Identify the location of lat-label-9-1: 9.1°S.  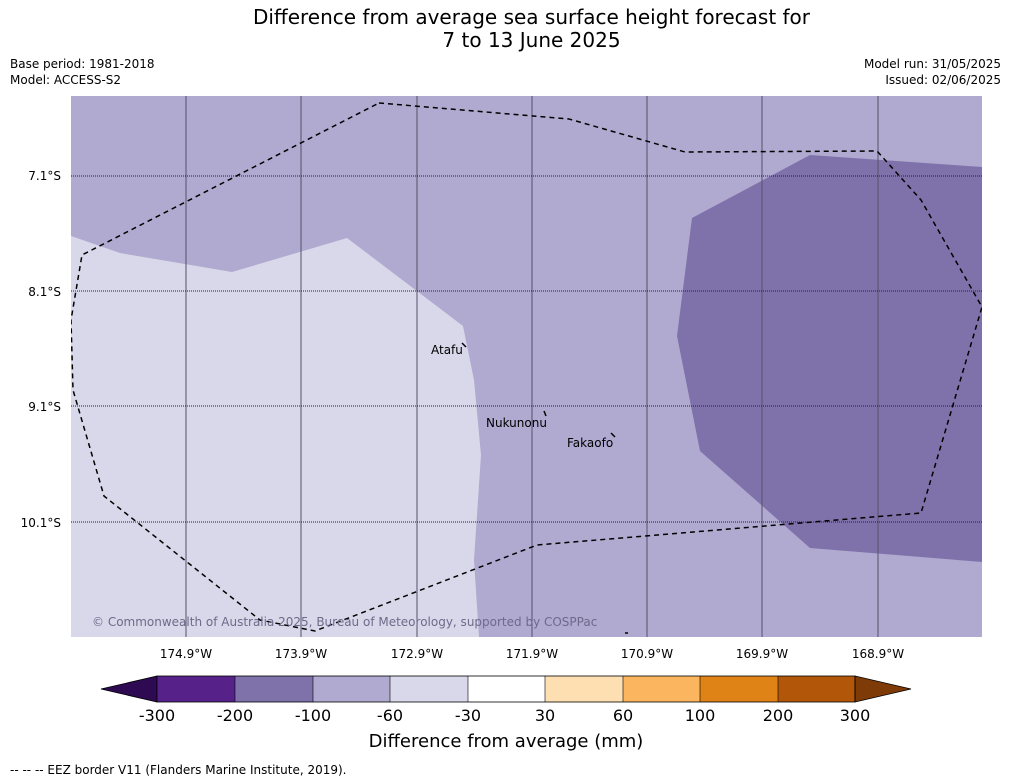
(44, 407).